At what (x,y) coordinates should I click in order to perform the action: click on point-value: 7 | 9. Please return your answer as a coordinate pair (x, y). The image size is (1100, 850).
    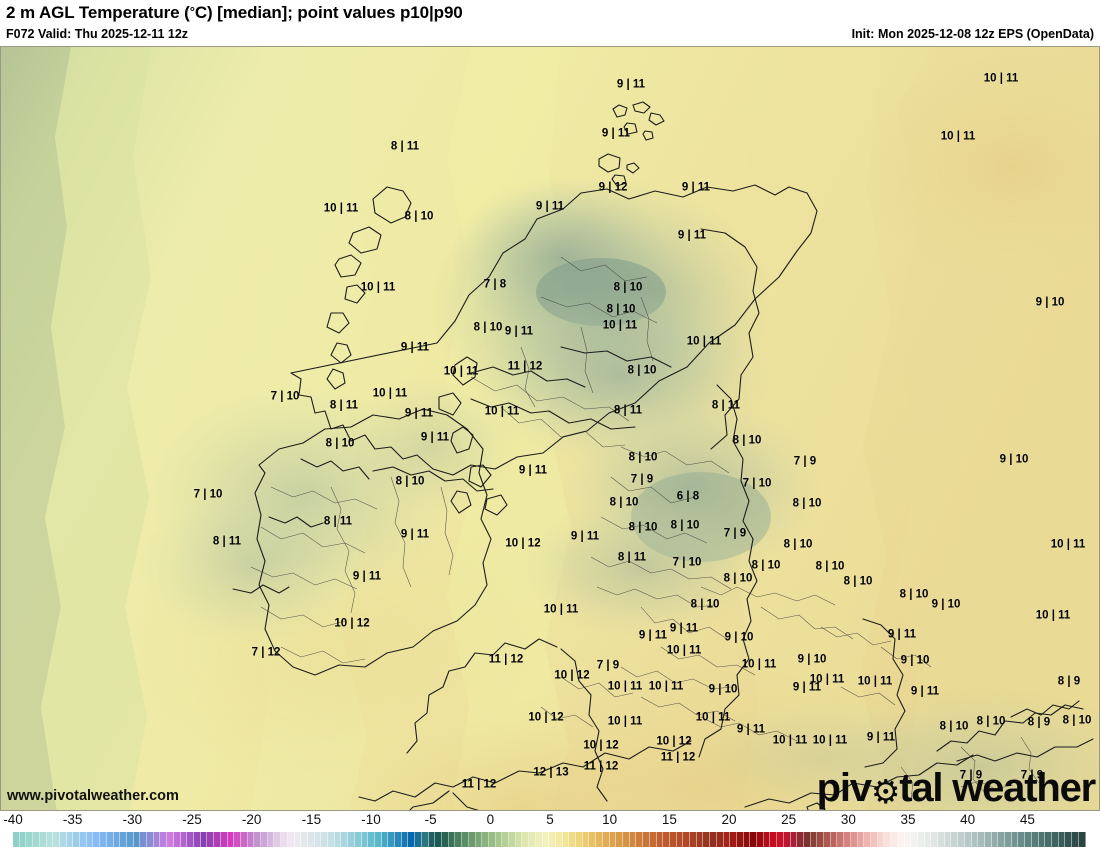
    Looking at the image, I should click on (735, 533).